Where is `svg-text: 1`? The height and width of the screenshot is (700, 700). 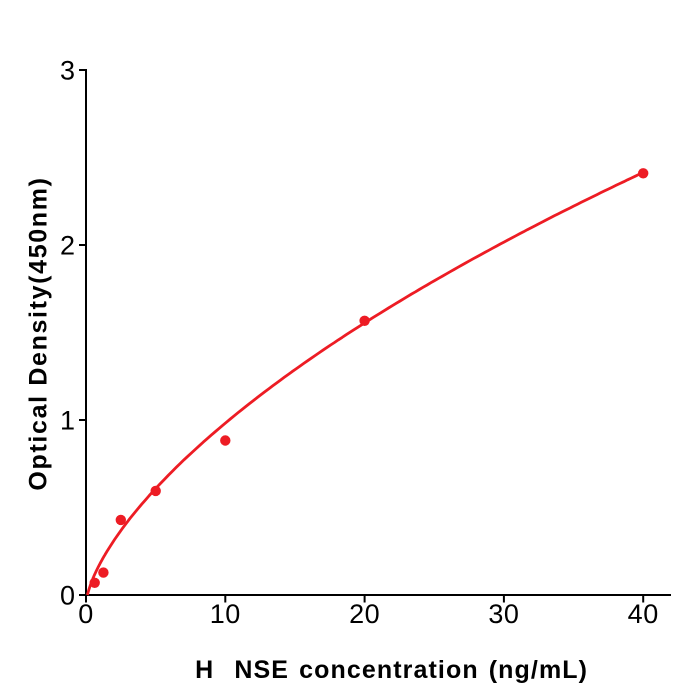 svg-text: 1 is located at coordinates (68, 421).